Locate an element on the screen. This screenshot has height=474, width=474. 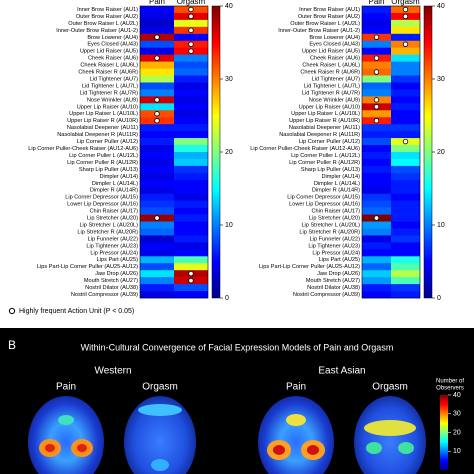
row-label: Outer Brow Raiser (AU2) is located at coordinates (107, 17).